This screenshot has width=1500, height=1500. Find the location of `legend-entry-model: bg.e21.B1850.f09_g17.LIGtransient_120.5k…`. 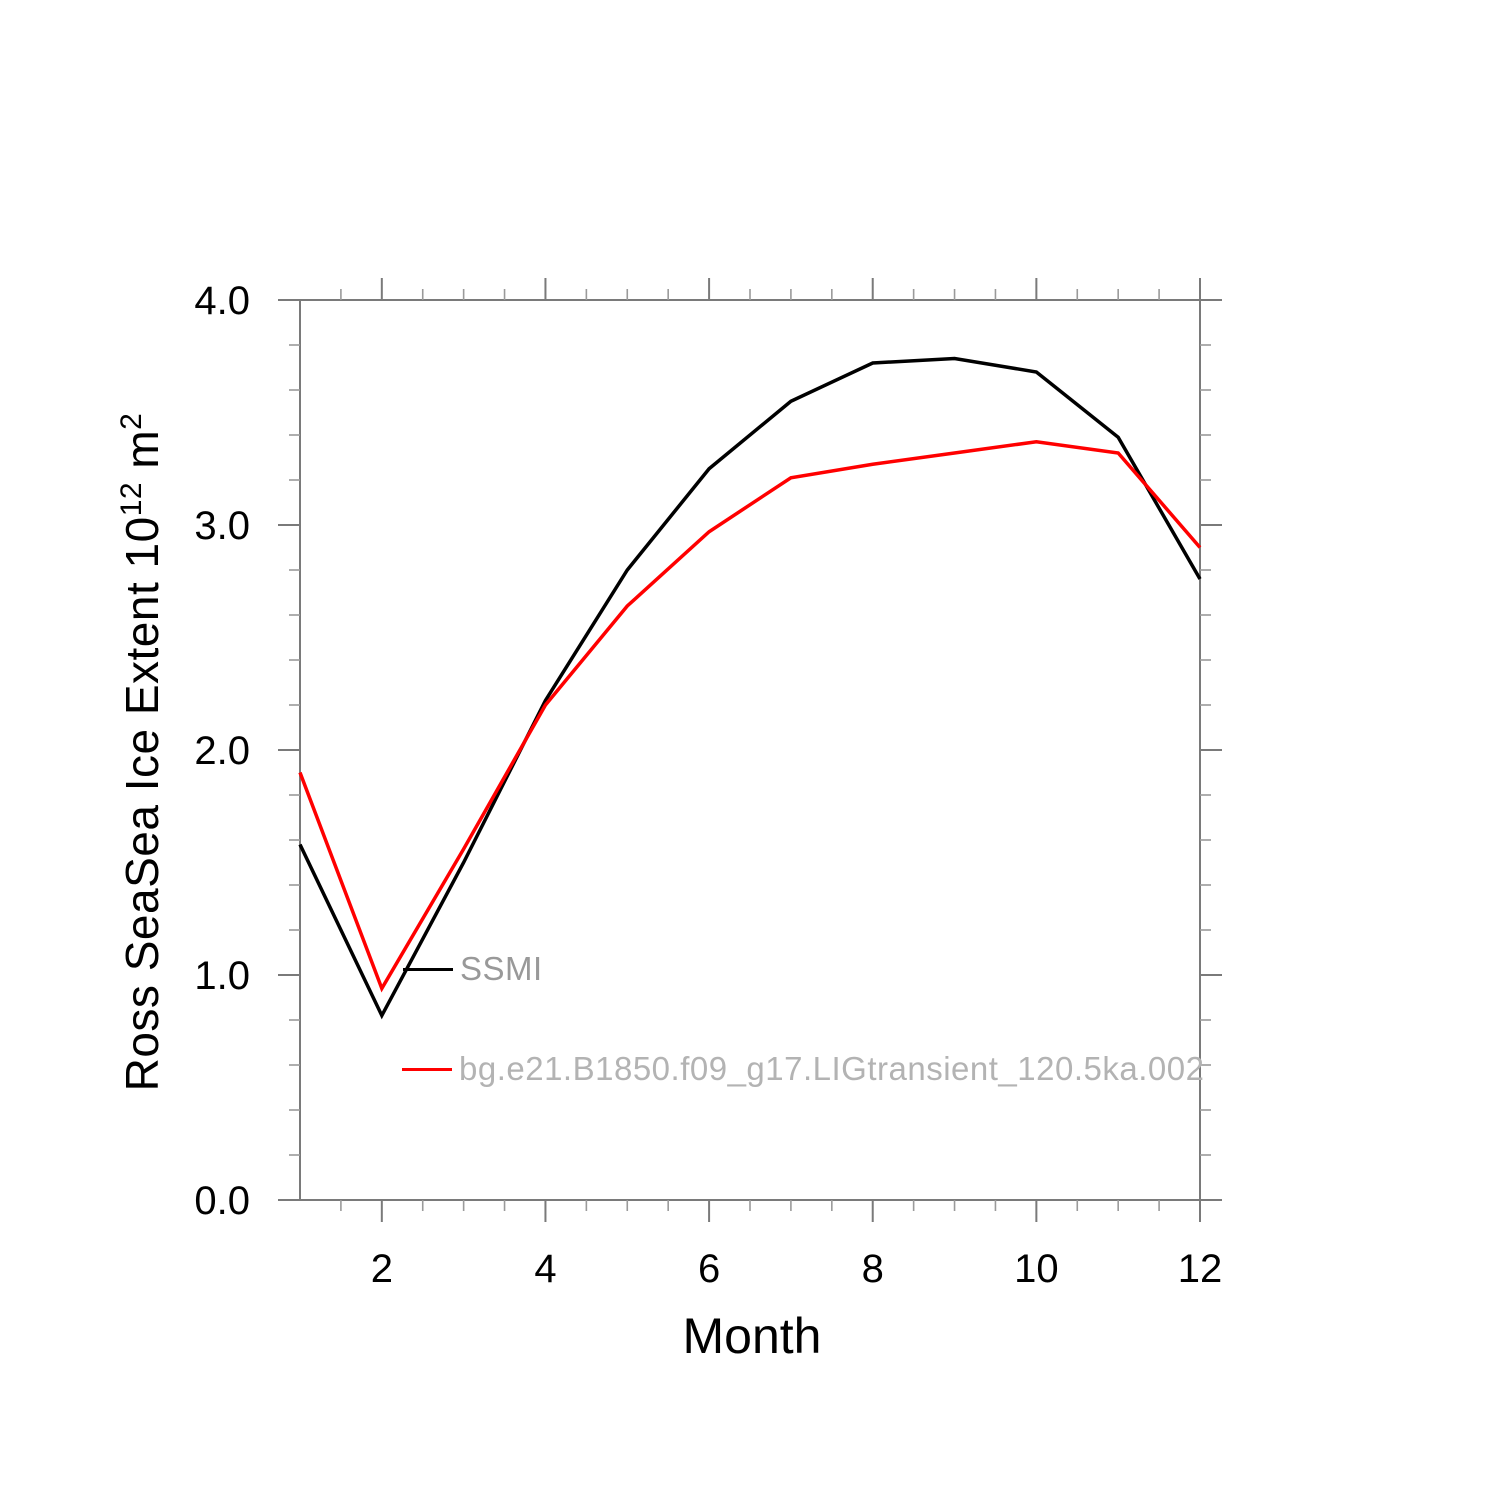

legend-entry-model: bg.e21.B1850.f09_g17.LIGtransient_120.5k… is located at coordinates (803, 1068).